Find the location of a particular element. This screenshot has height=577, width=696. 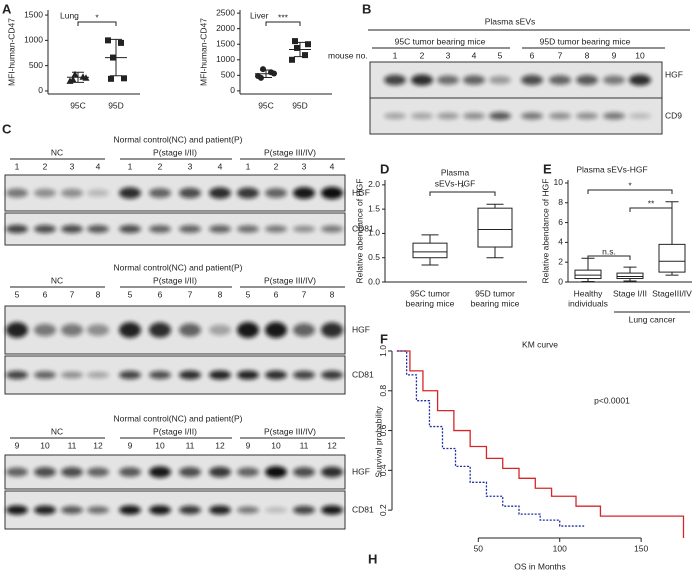

y-tick-label: 1500 is located at coordinates (33, 14).